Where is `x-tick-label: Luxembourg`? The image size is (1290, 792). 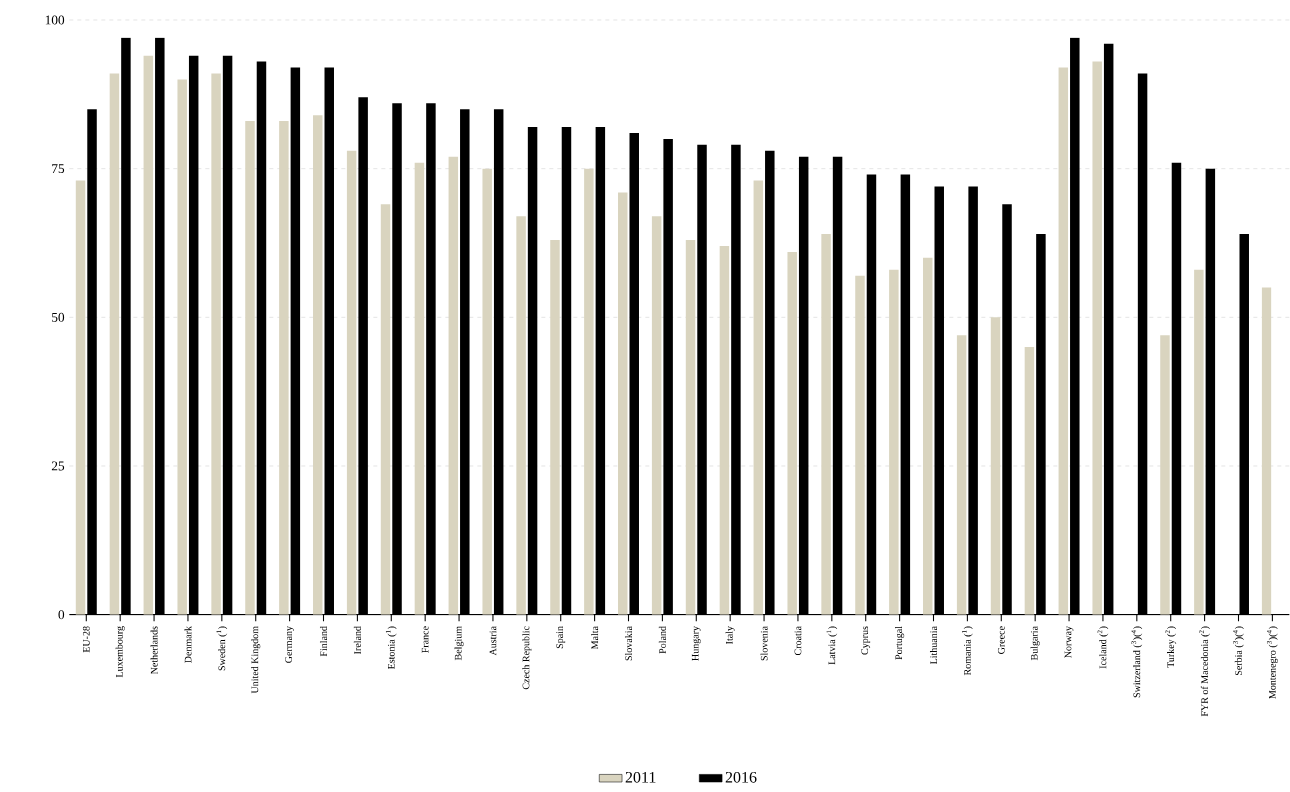
x-tick-label: Luxembourg is located at coordinates (120, 652).